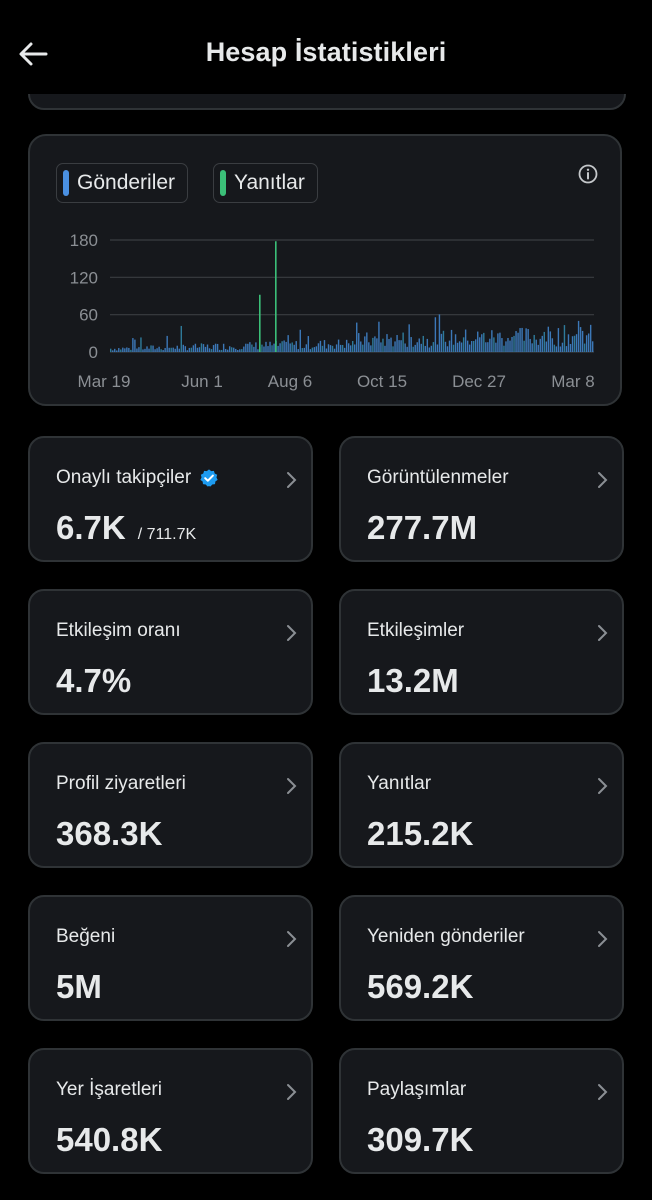  What do you see at coordinates (481, 652) in the screenshot?
I see `metric-card-engagements: Etkileşimler 13.2M` at bounding box center [481, 652].